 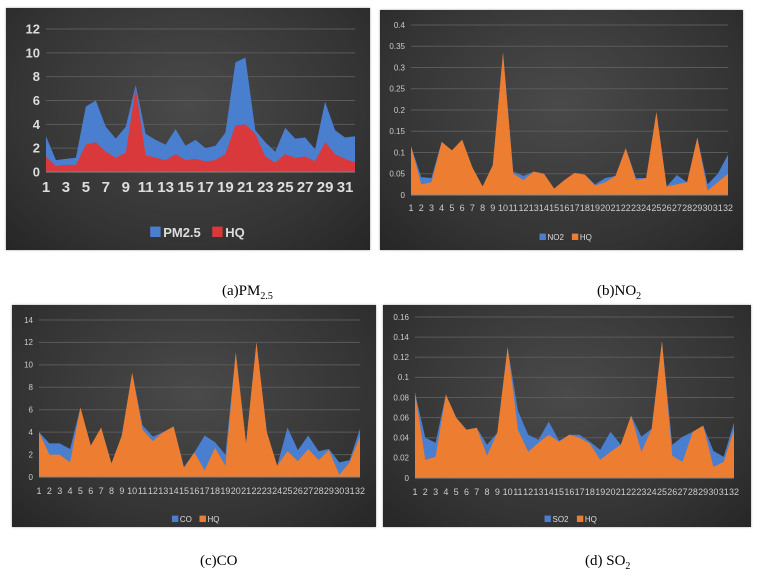 I want to click on y-tick-label: 2, so click(x=36, y=148).